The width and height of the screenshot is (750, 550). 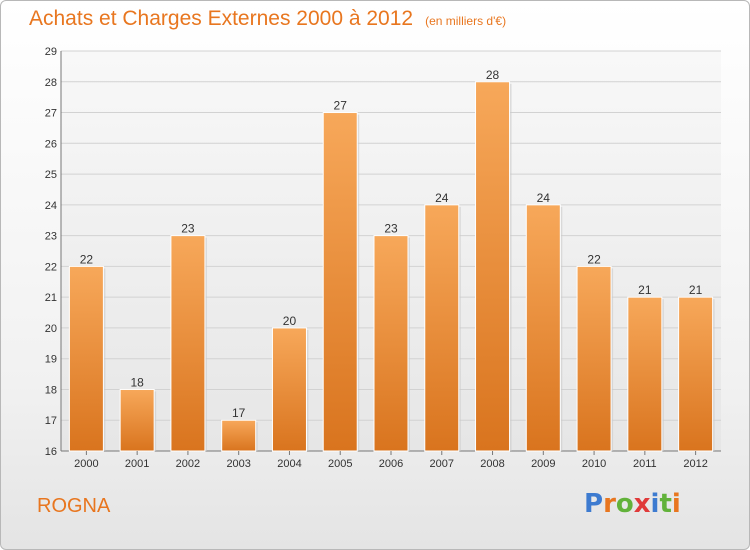 I want to click on x-tick-label: 2006, so click(x=391, y=464).